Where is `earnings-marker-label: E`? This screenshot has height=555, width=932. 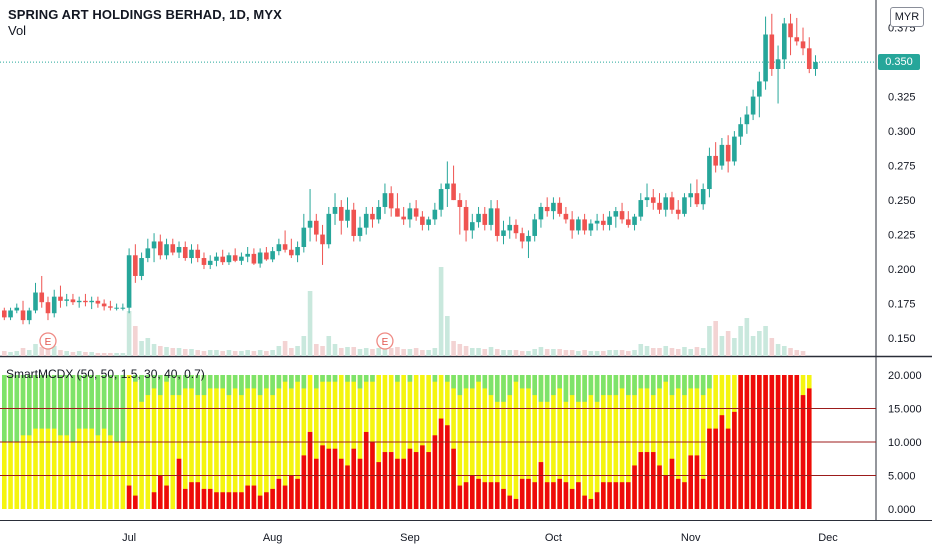 earnings-marker-label: E is located at coordinates (385, 342).